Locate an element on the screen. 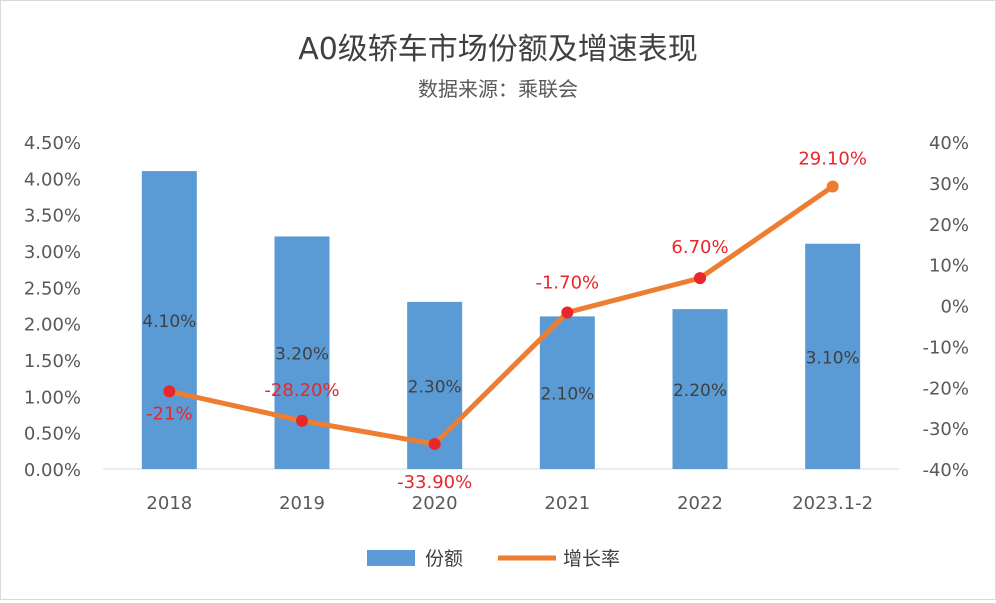  right-tick-label: 20% is located at coordinates (949, 225).